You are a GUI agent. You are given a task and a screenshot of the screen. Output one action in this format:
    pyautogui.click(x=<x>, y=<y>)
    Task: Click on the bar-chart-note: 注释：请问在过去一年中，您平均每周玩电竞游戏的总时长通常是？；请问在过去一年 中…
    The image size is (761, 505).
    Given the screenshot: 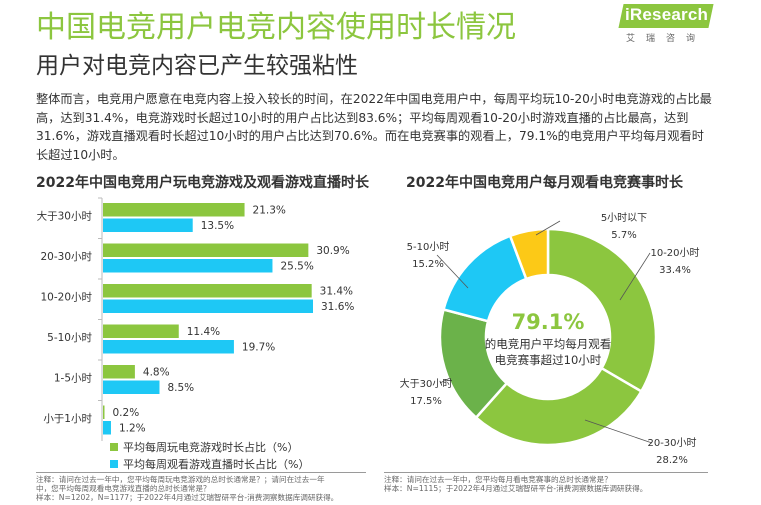 What is the action you would take?
    pyautogui.click(x=201, y=487)
    